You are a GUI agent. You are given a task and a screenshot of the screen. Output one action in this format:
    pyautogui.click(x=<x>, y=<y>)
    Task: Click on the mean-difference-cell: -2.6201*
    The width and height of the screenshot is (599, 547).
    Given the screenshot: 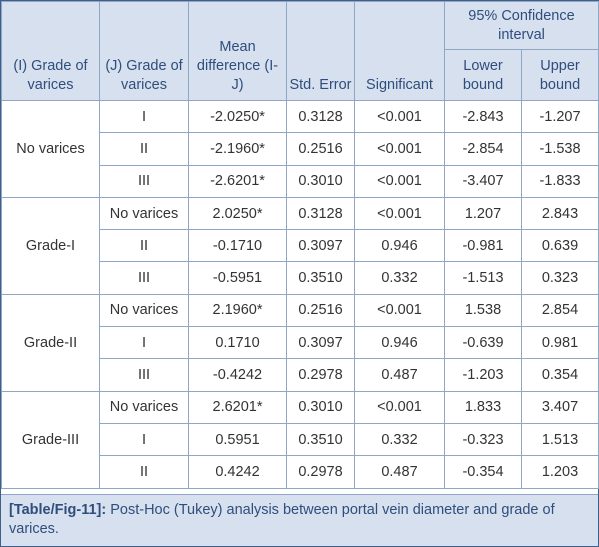 What is the action you would take?
    pyautogui.click(x=237, y=181)
    